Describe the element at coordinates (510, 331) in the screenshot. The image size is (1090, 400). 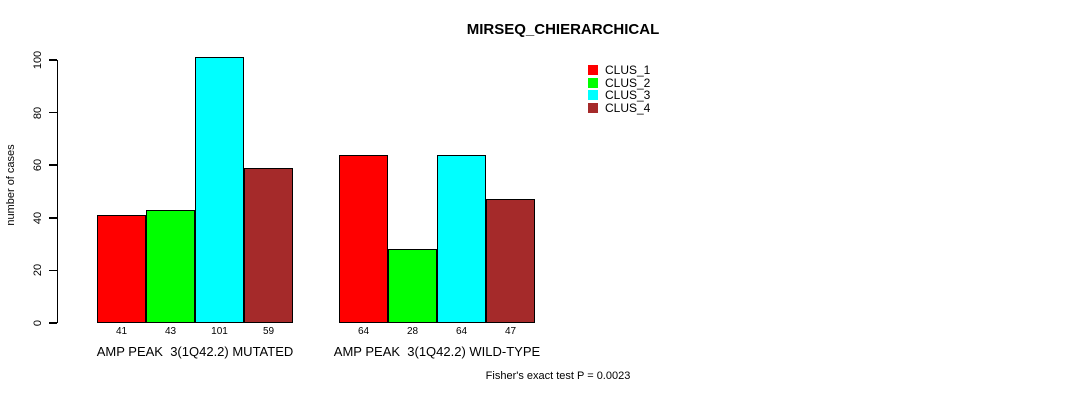
I see `bar-value-label: 47` at that location.